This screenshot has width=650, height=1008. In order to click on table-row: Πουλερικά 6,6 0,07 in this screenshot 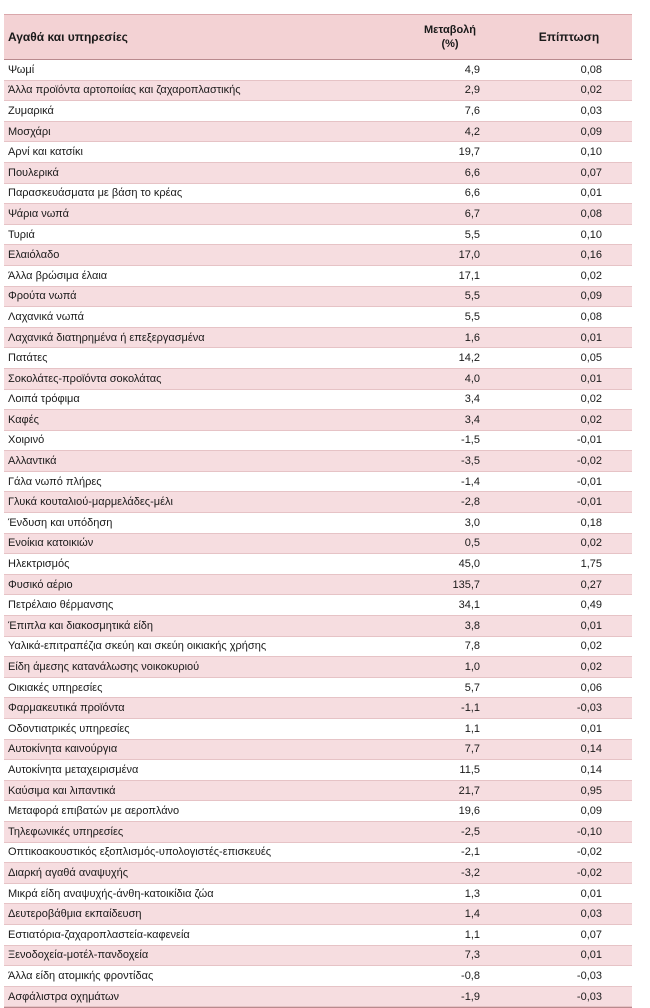, I will do `click(318, 173)`.